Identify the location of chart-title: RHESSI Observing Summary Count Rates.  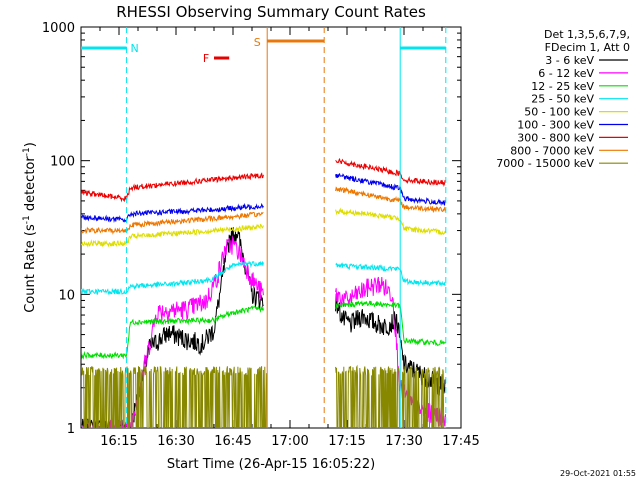
(271, 12).